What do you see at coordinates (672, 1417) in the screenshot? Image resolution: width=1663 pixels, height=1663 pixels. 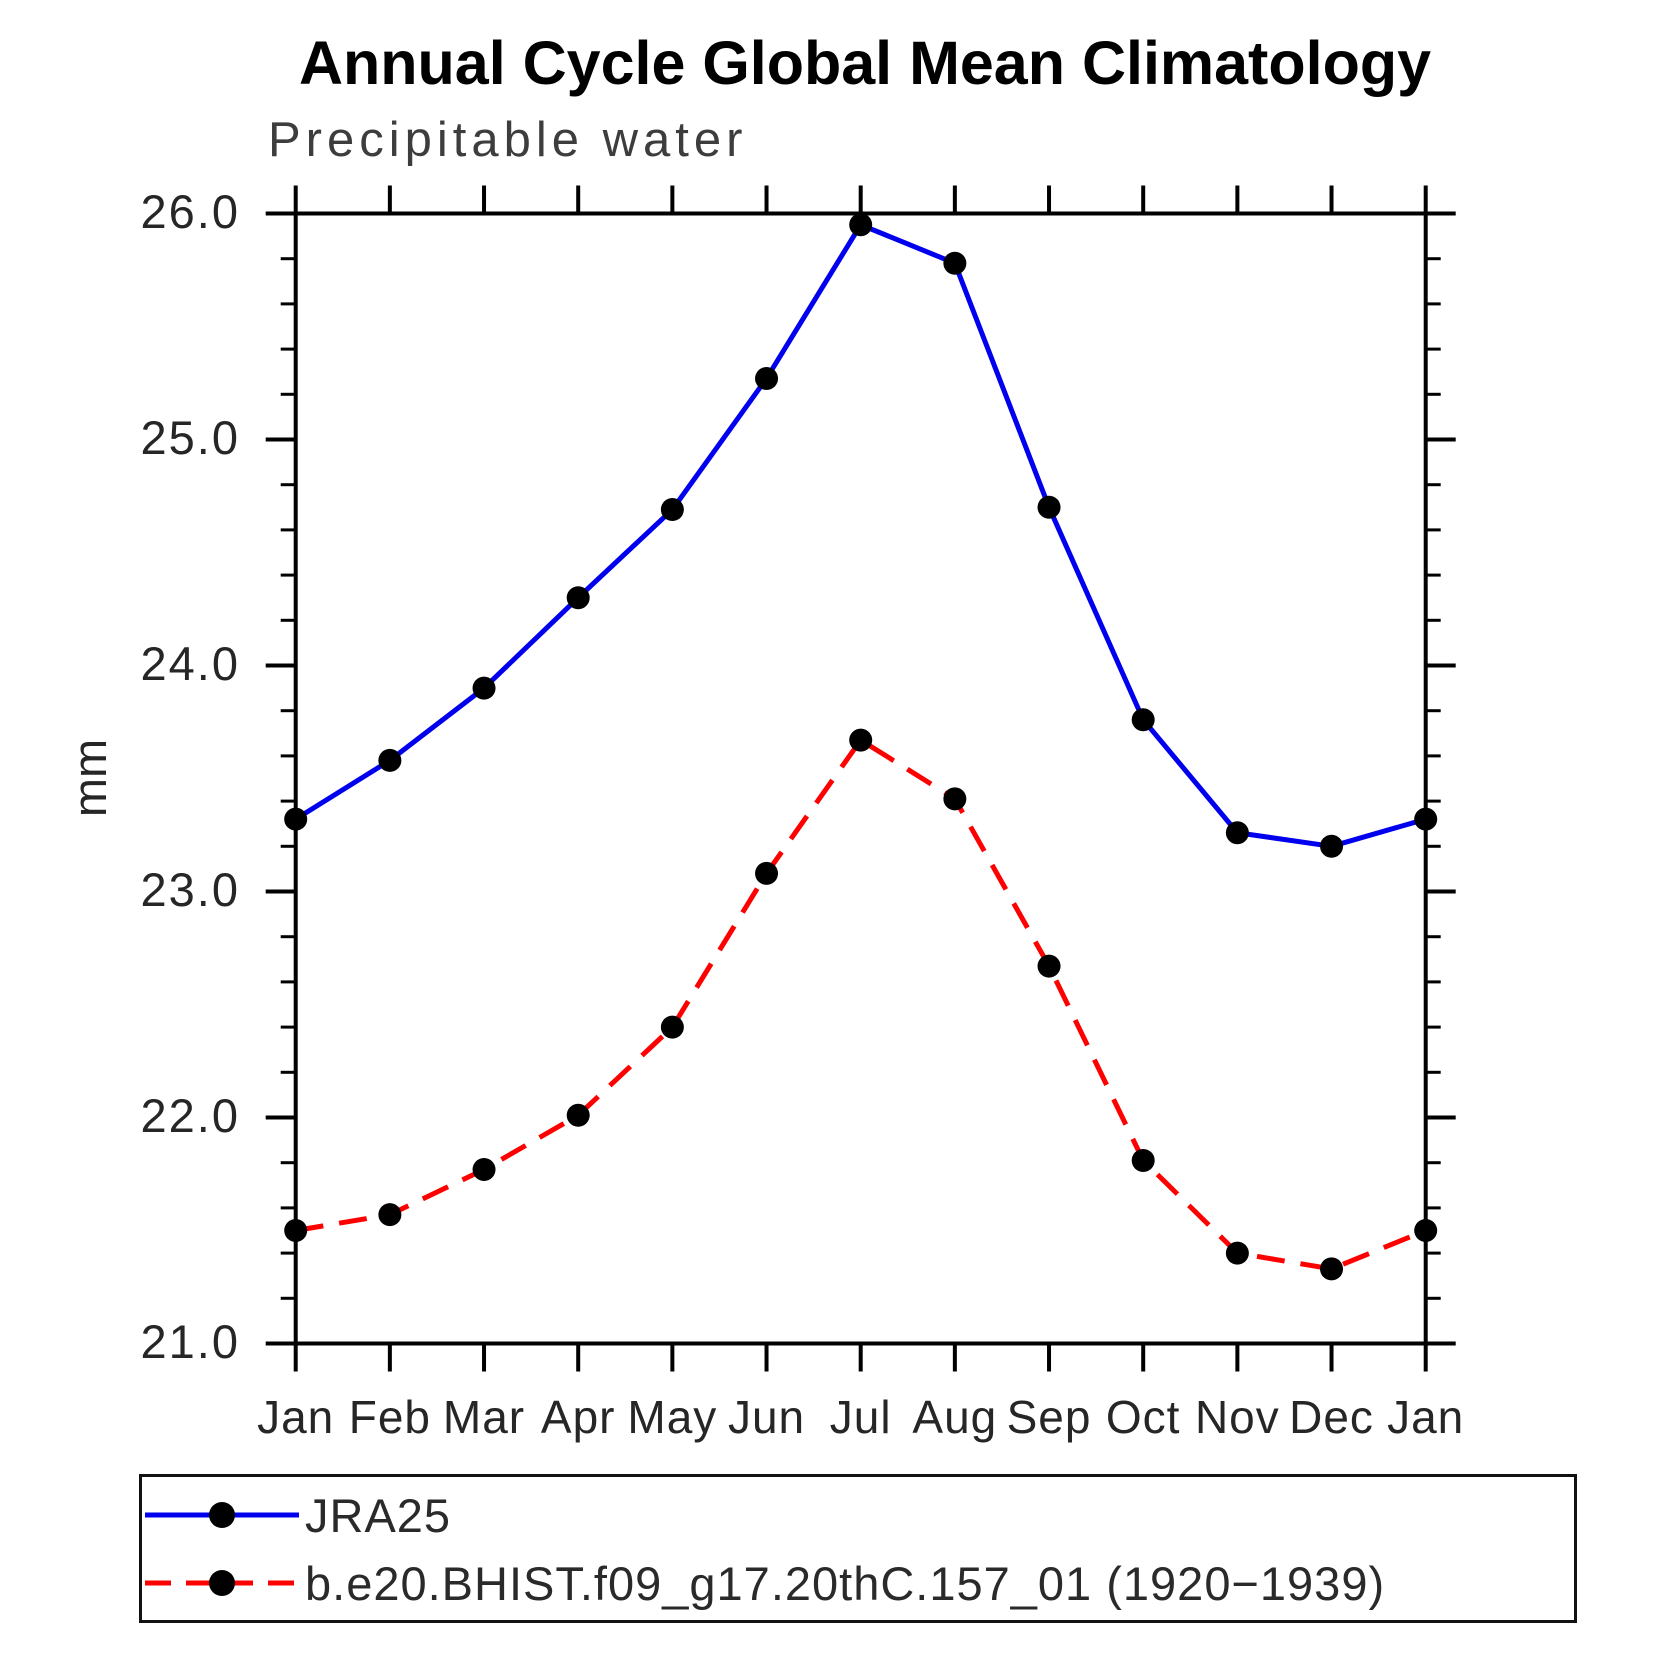 I see `x-tick-label: May` at bounding box center [672, 1417].